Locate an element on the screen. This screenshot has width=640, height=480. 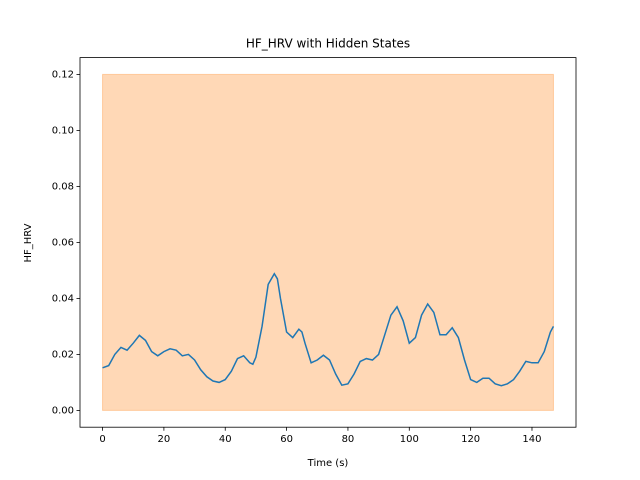
y-tick-label: 0.10 is located at coordinates (63, 130).